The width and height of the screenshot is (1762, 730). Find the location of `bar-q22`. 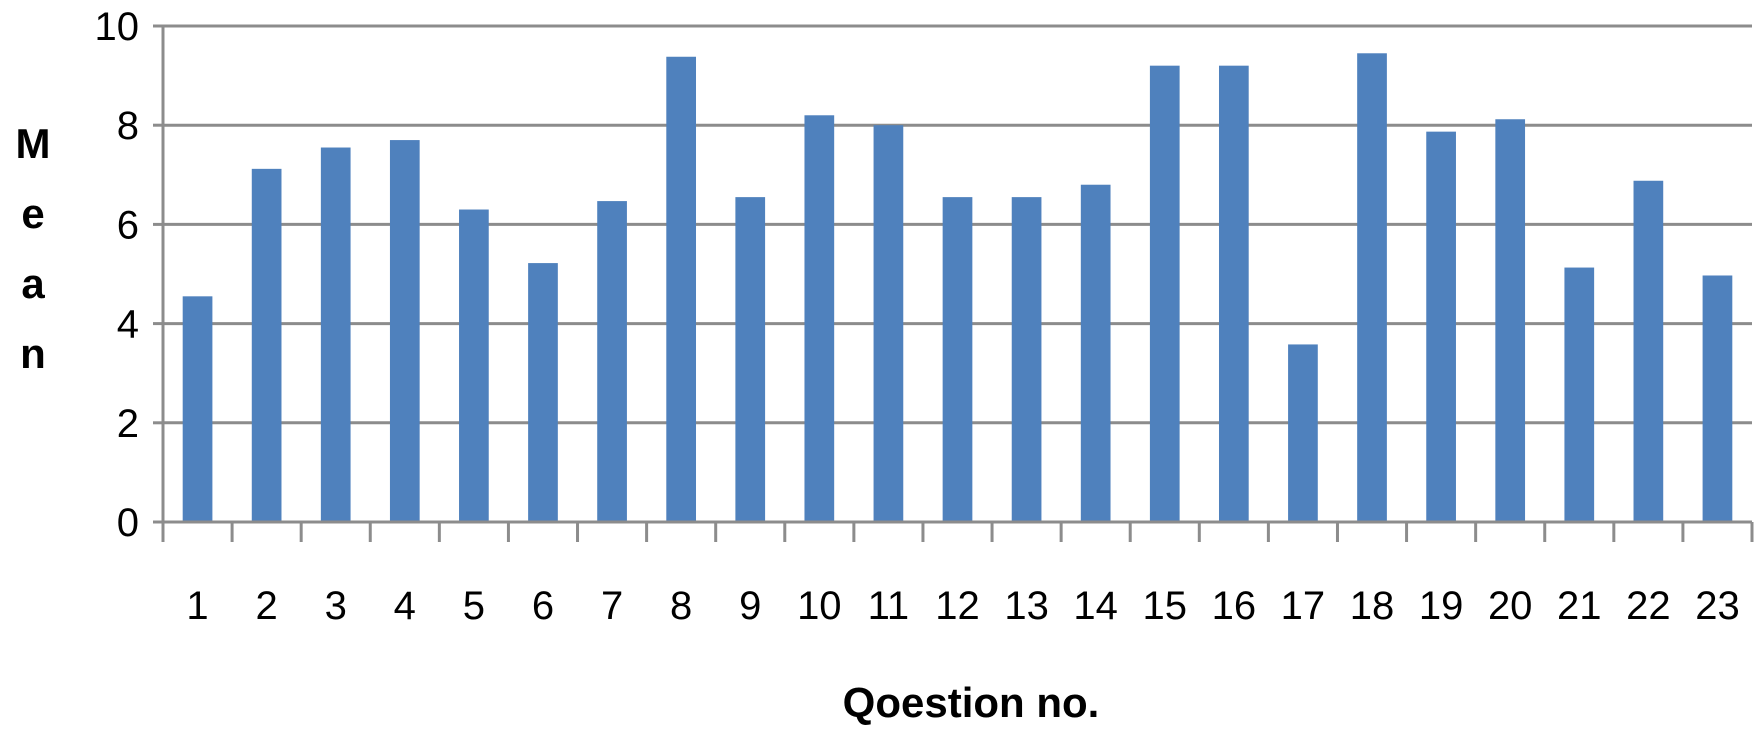

bar-q22 is located at coordinates (1648, 351).